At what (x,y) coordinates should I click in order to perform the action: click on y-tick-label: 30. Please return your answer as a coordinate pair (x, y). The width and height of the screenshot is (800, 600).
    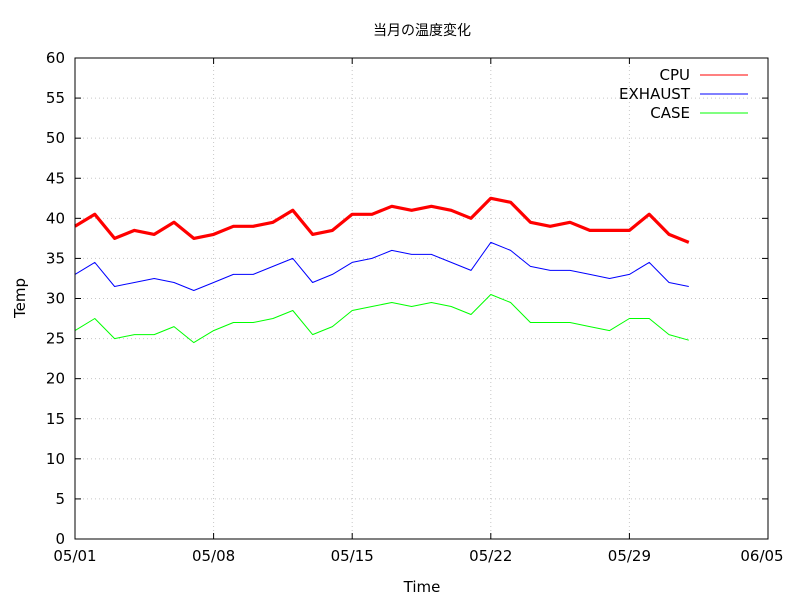
    Looking at the image, I should click on (55, 299).